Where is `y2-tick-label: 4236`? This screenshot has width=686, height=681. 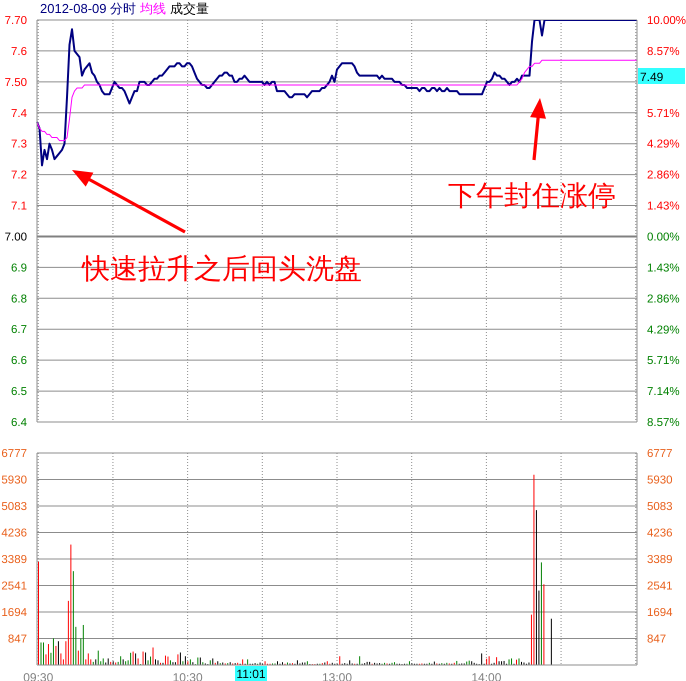 y2-tick-label: 4236 is located at coordinates (660, 533).